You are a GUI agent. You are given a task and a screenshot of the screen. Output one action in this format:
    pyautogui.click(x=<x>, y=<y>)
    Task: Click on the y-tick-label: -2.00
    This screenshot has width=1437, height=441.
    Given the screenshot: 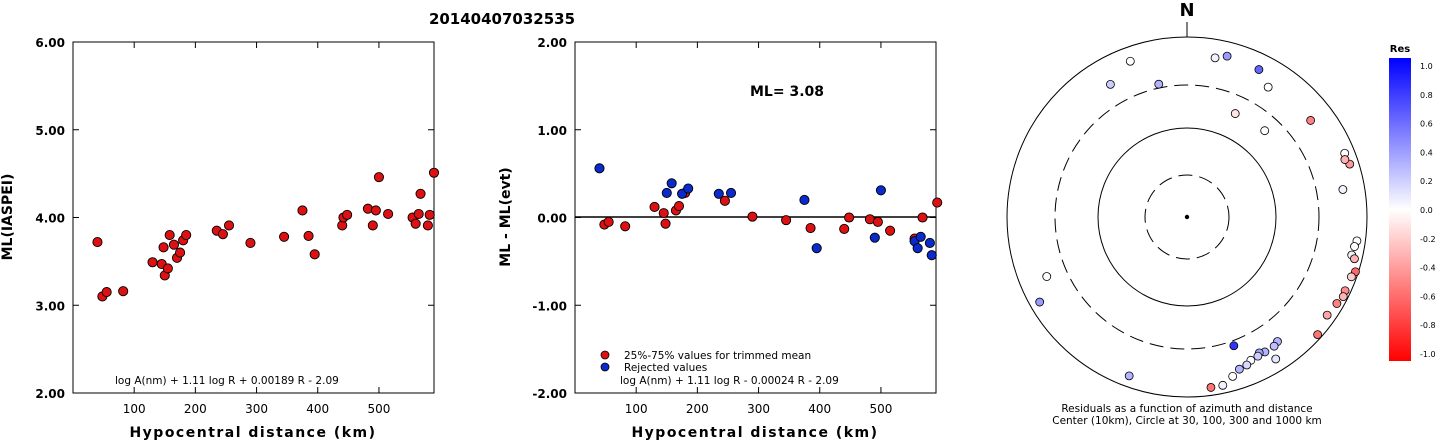 What is the action you would take?
    pyautogui.click(x=549, y=394)
    